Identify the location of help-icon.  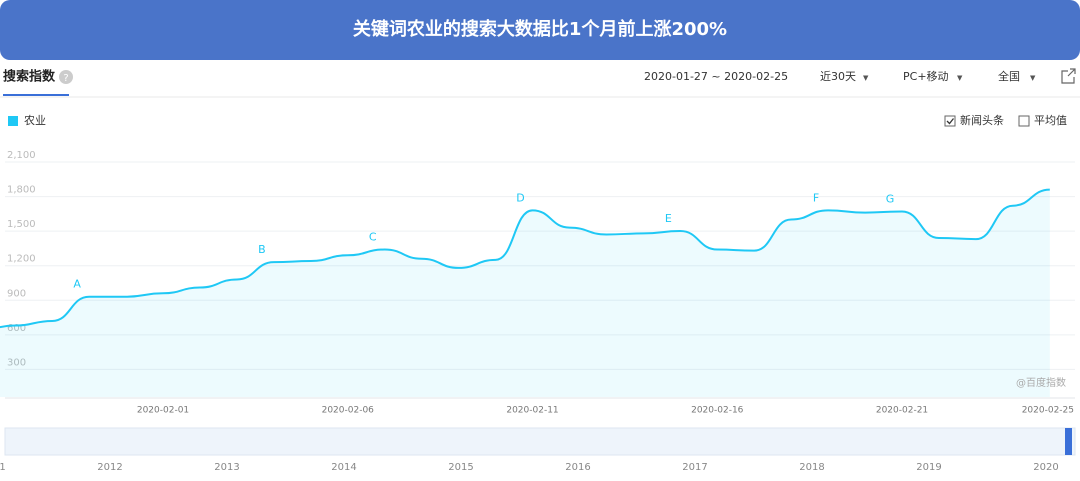
(66, 77).